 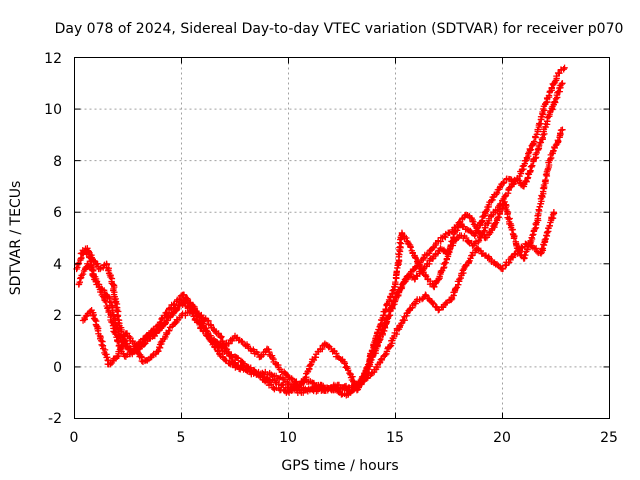 I want to click on x-tick-labels: 0 5 10 15 20 25, so click(x=344, y=438).